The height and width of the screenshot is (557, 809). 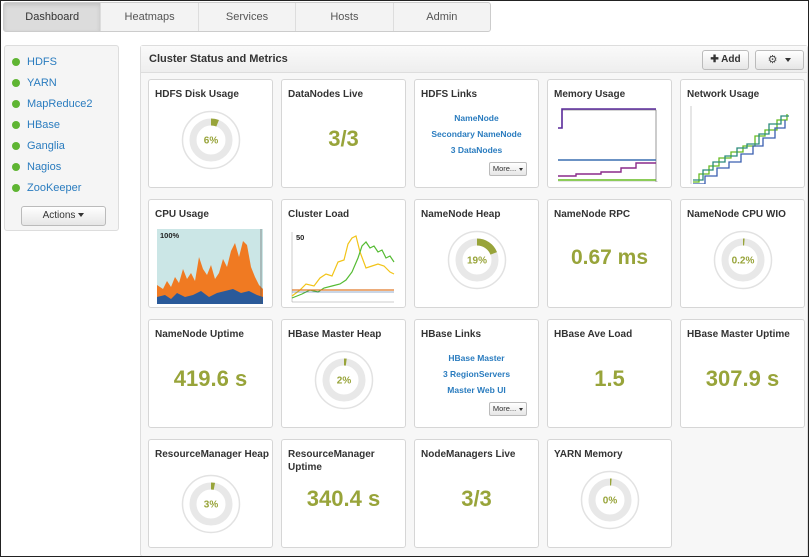 I want to click on link-master-web-ui: Master Web UI, so click(x=476, y=390).